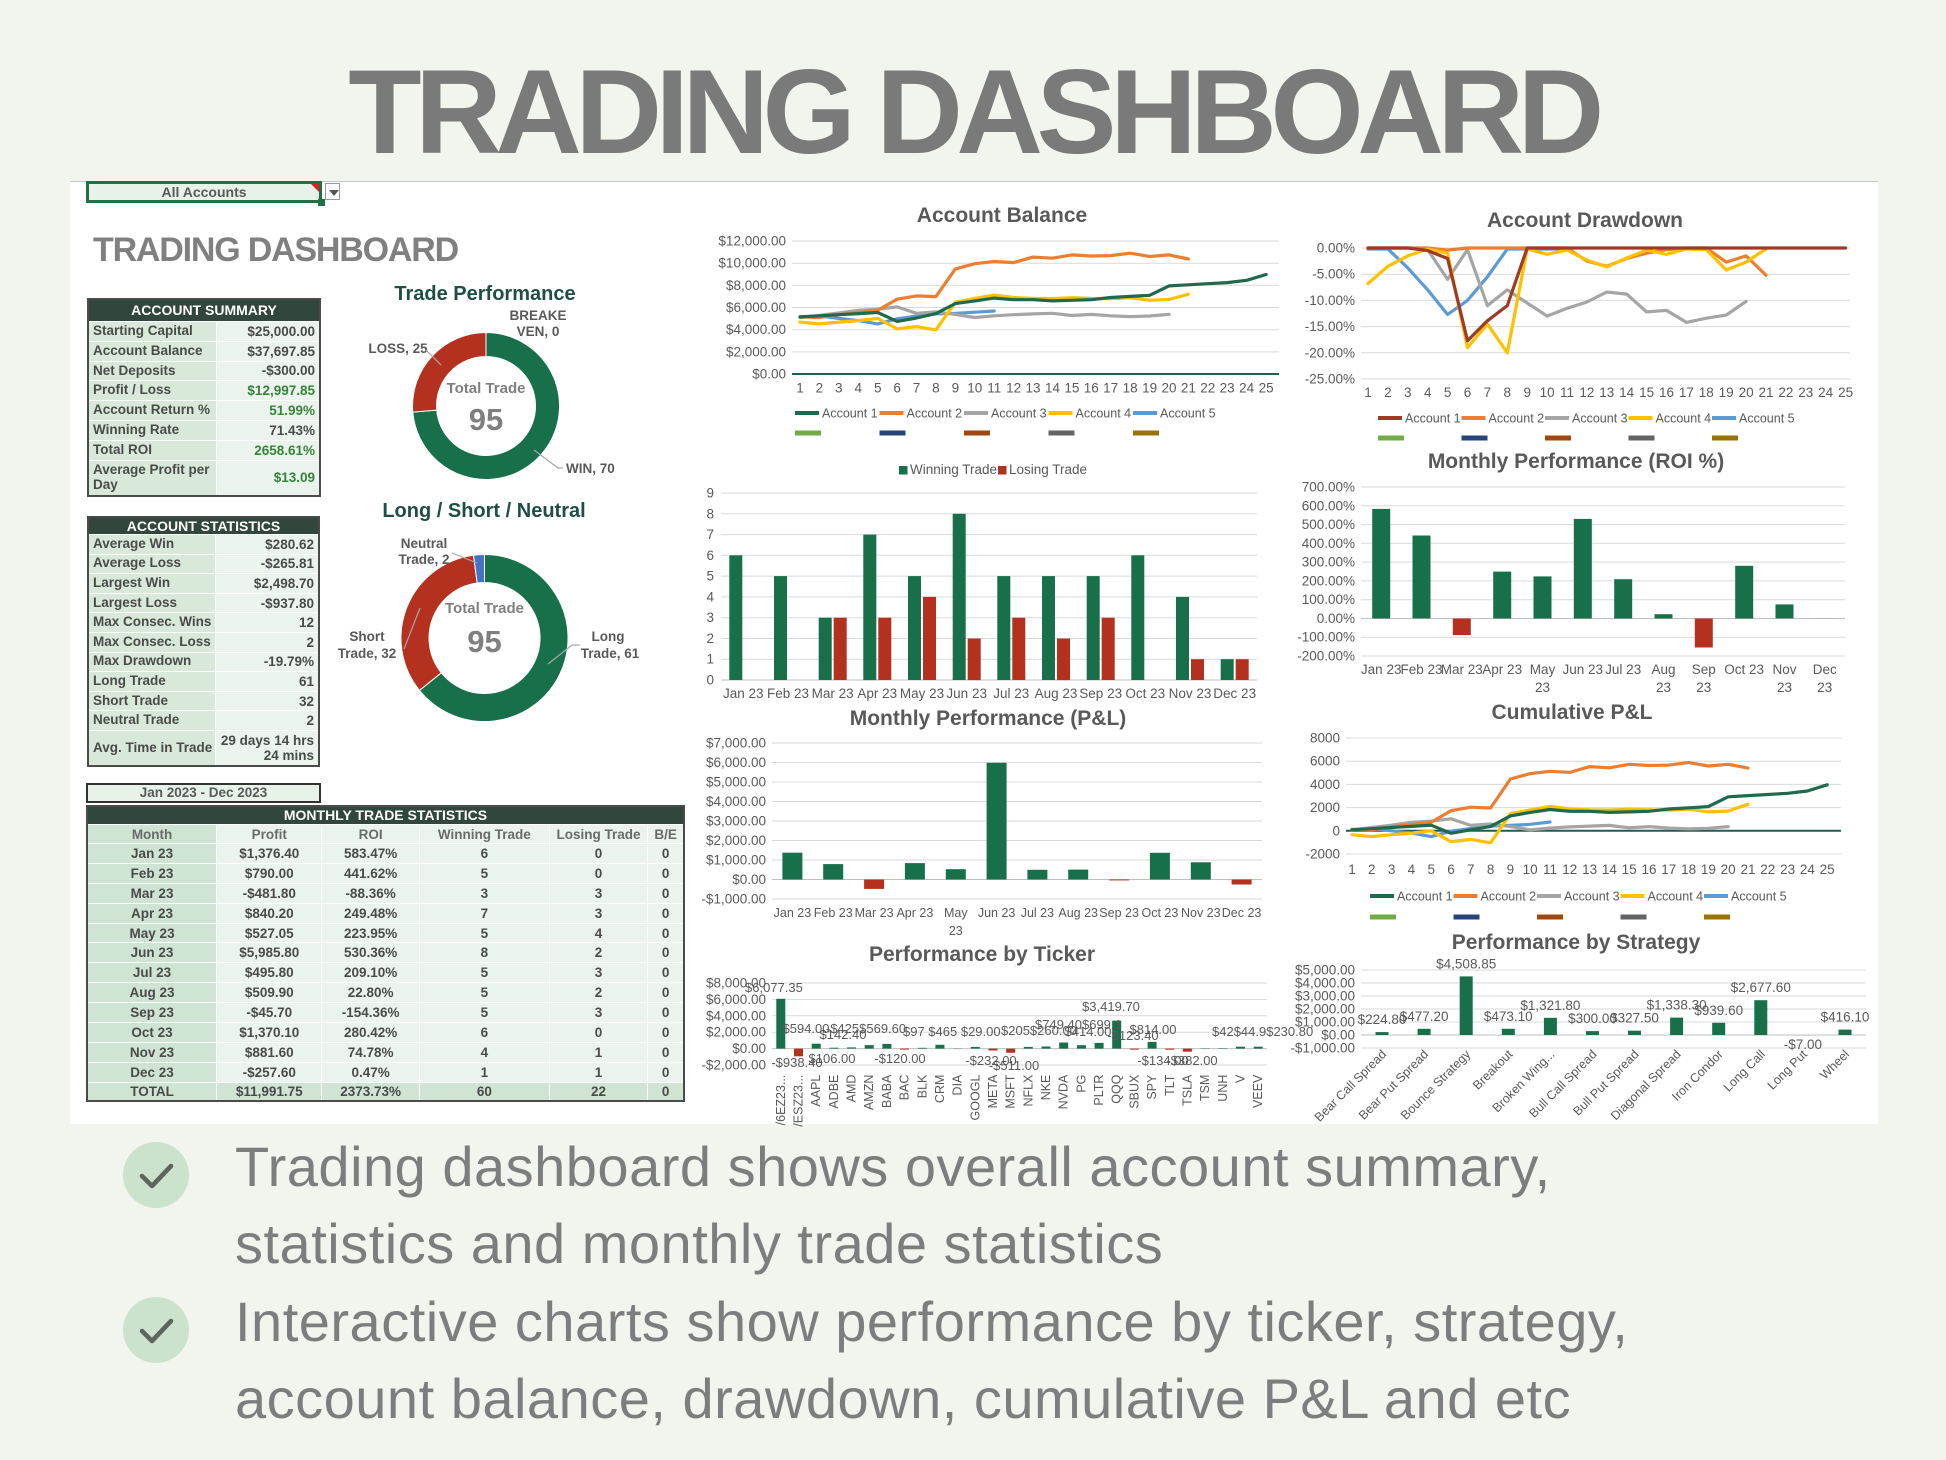  What do you see at coordinates (1746, 392) in the screenshot?
I see `svg-text: 20` at bounding box center [1746, 392].